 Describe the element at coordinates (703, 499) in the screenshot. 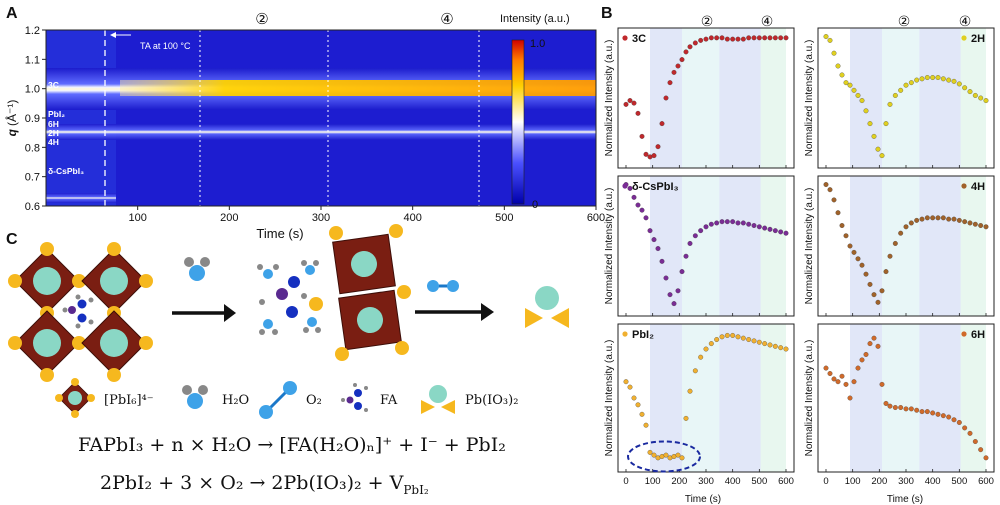

I see `panel-b-x-label-left: Time (s)` at that location.